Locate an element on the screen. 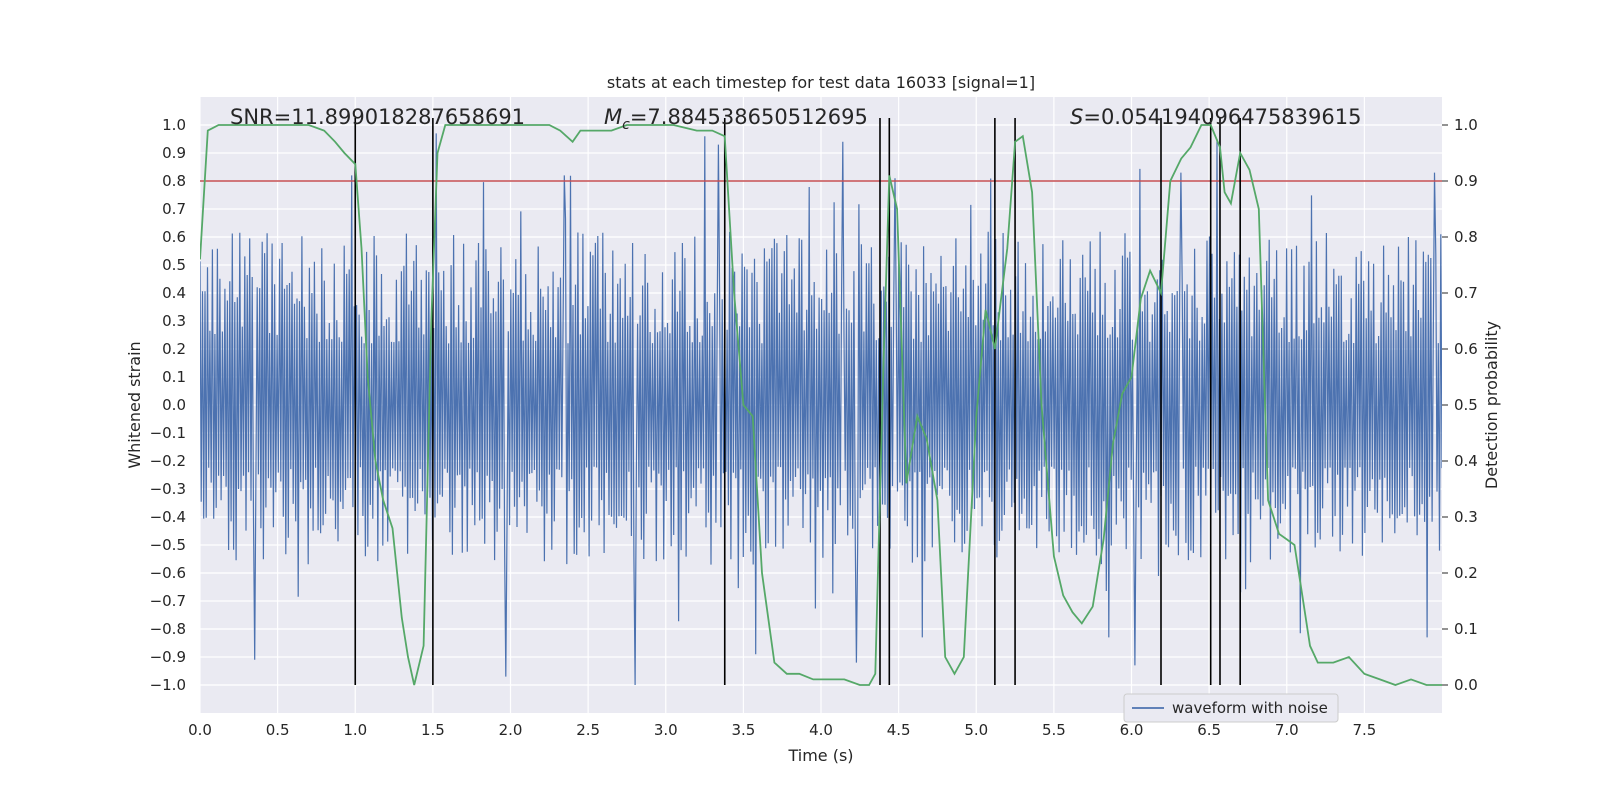  y2-axis-ticks: 1.0 0.9 0.8 0.7 0.6 0.5 0.4 0.3 0.2 0.1 0.0 is located at coordinates (1460, 405).